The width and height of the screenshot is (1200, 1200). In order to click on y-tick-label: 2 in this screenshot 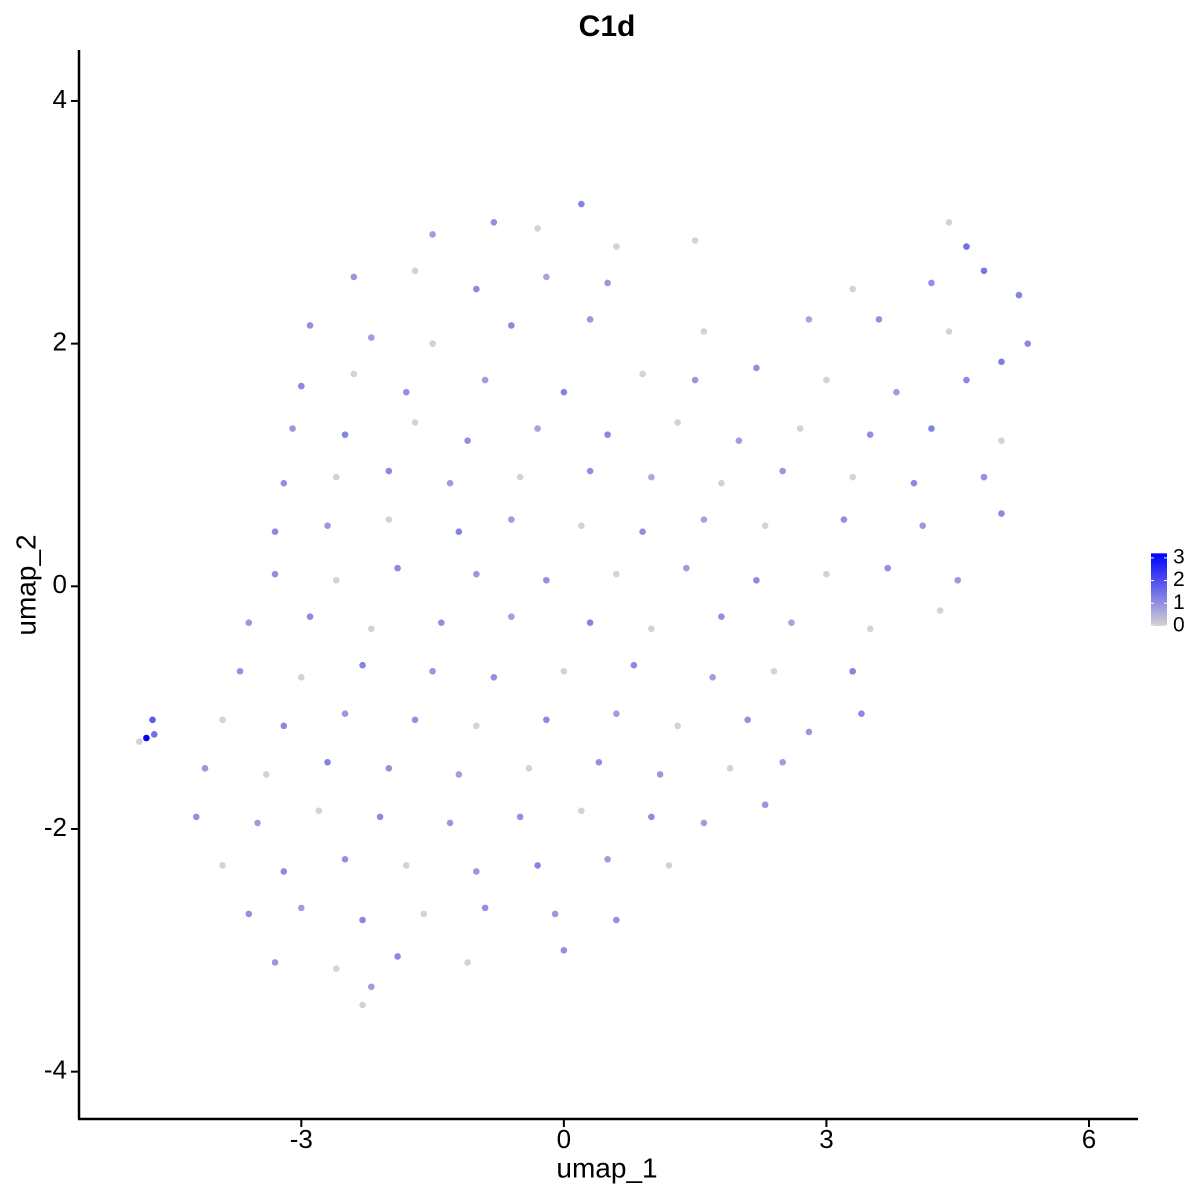, I will do `click(60, 342)`.